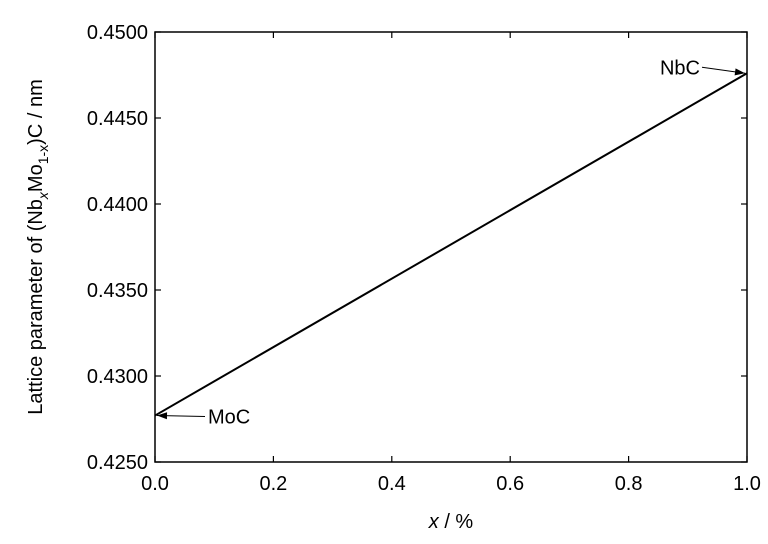 Image resolution: width=768 pixels, height=544 pixels. Describe the element at coordinates (117, 119) in the screenshot. I see `y-tick-label: 0.4450` at that location.